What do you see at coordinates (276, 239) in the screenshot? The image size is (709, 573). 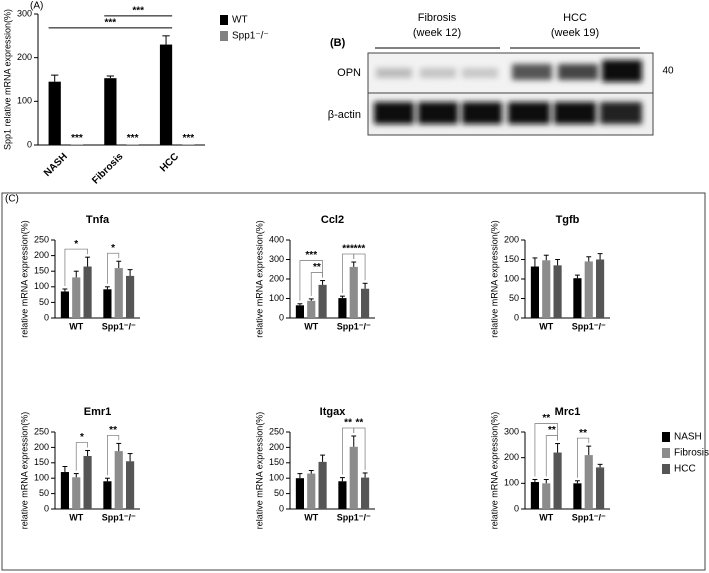 I see `y-tick-label: 400` at bounding box center [276, 239].